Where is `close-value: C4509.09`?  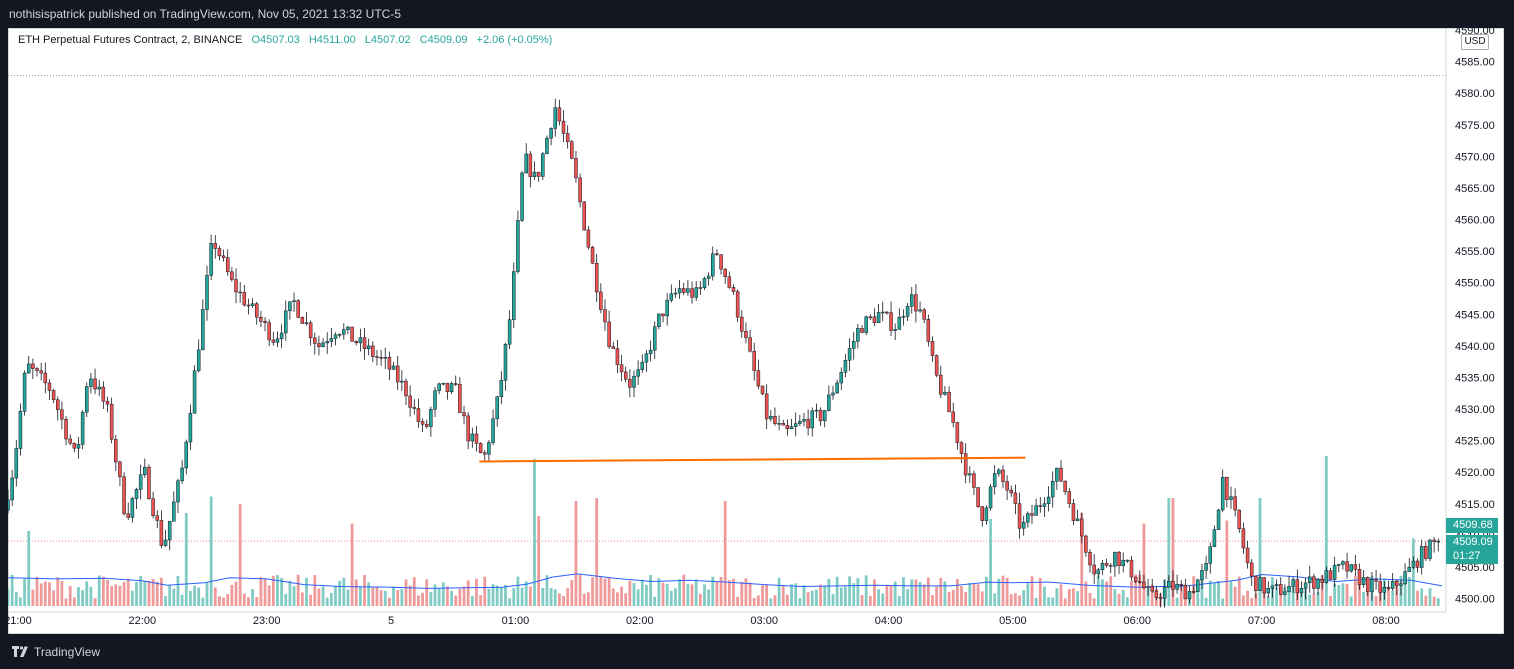
close-value: C4509.09 is located at coordinates (443, 40).